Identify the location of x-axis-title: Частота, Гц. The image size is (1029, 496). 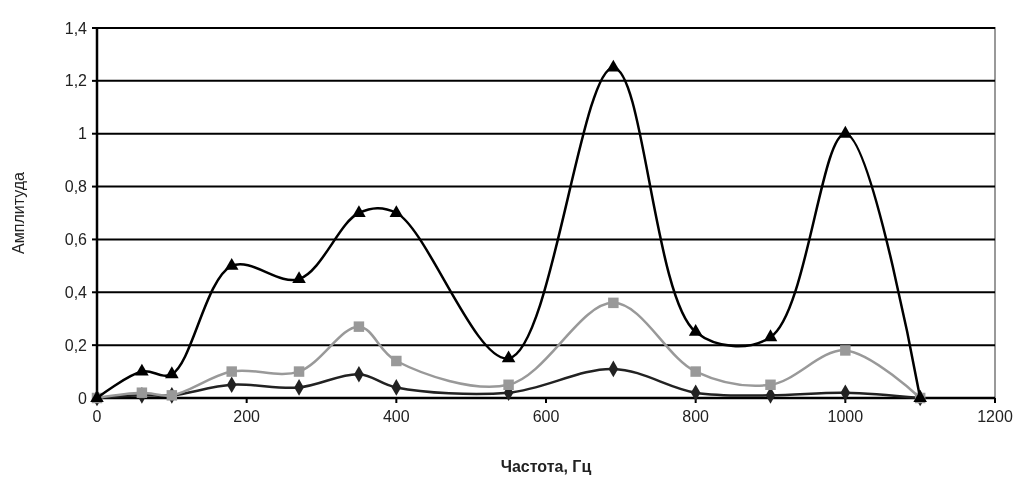
(546, 466).